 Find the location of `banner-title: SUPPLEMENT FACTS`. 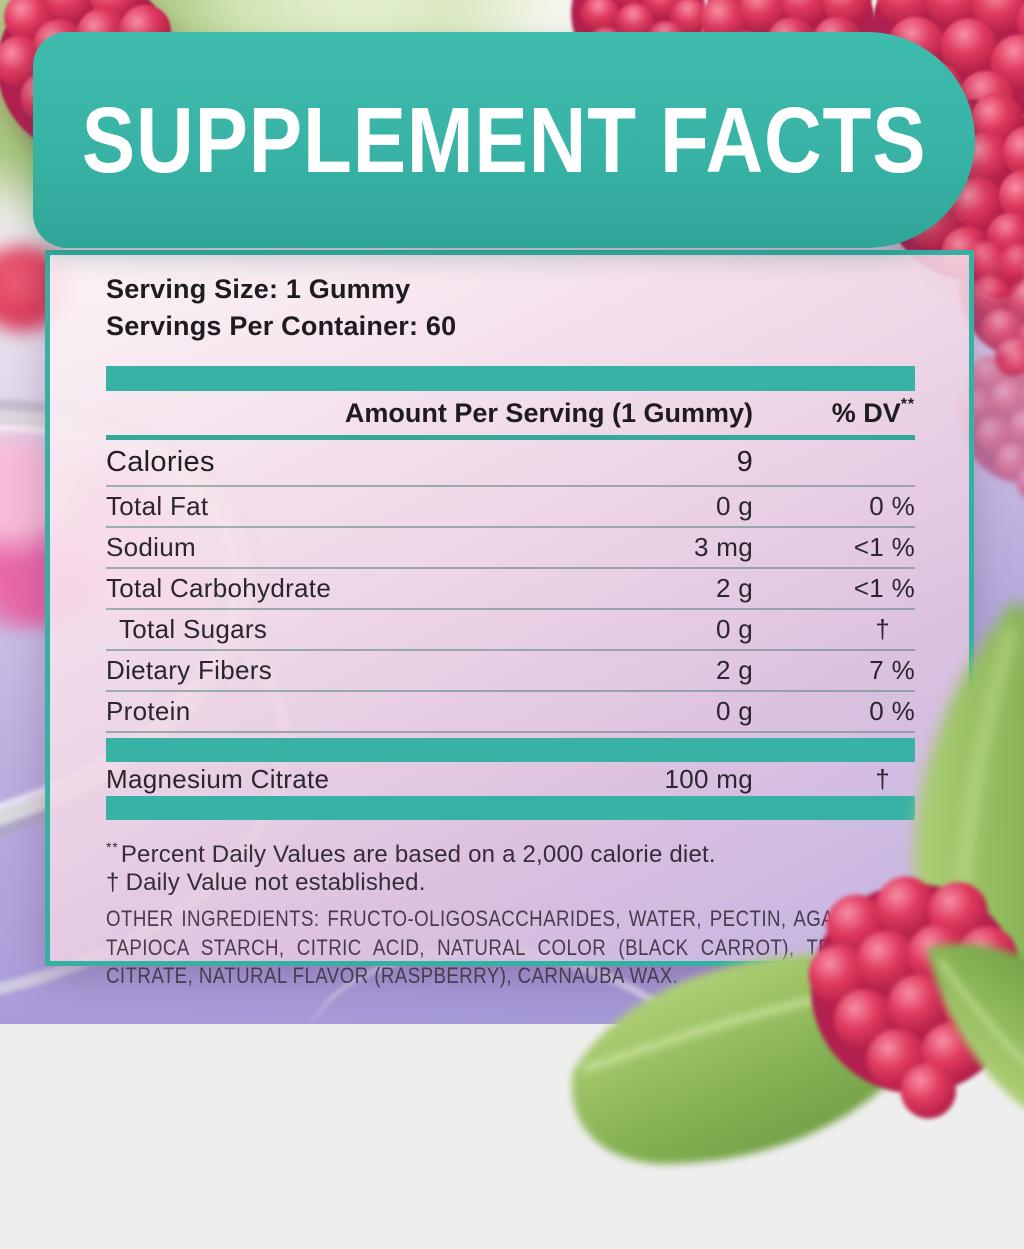

banner-title: SUPPLEMENT FACTS is located at coordinates (504, 139).